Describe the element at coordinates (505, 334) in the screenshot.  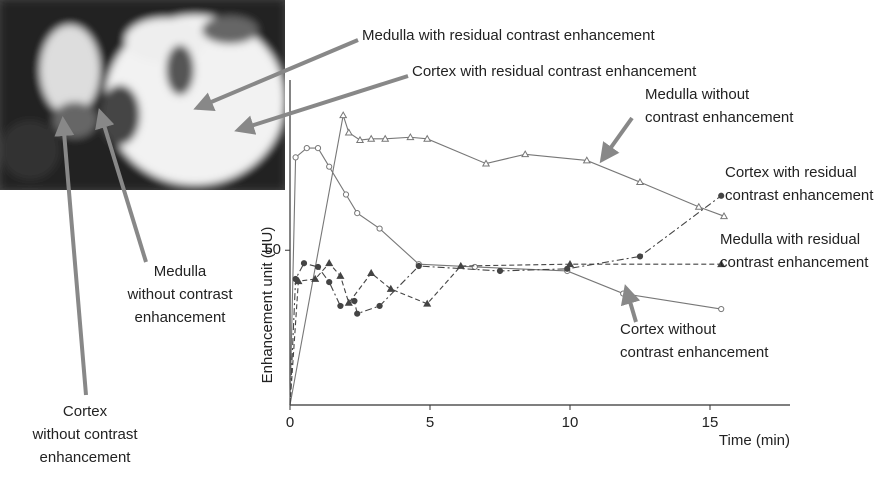
I see `series-line` at that location.